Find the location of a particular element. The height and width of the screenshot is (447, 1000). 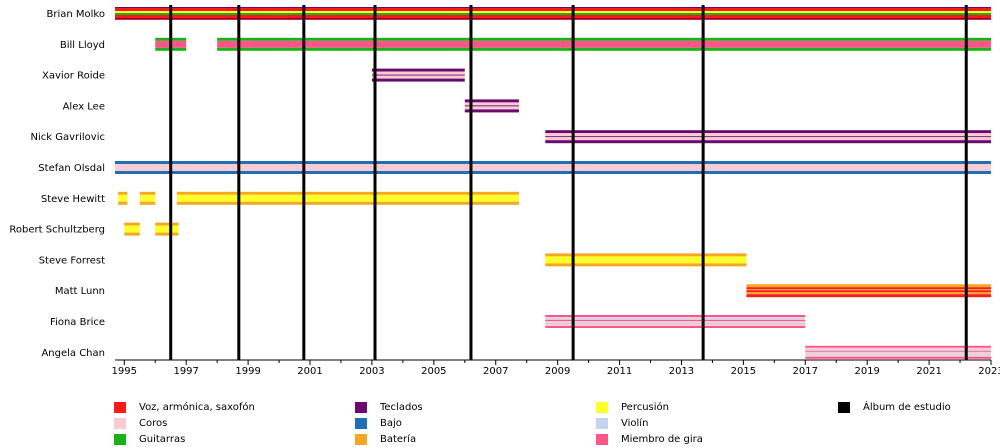

legend-label: Guitarras is located at coordinates (162, 439).